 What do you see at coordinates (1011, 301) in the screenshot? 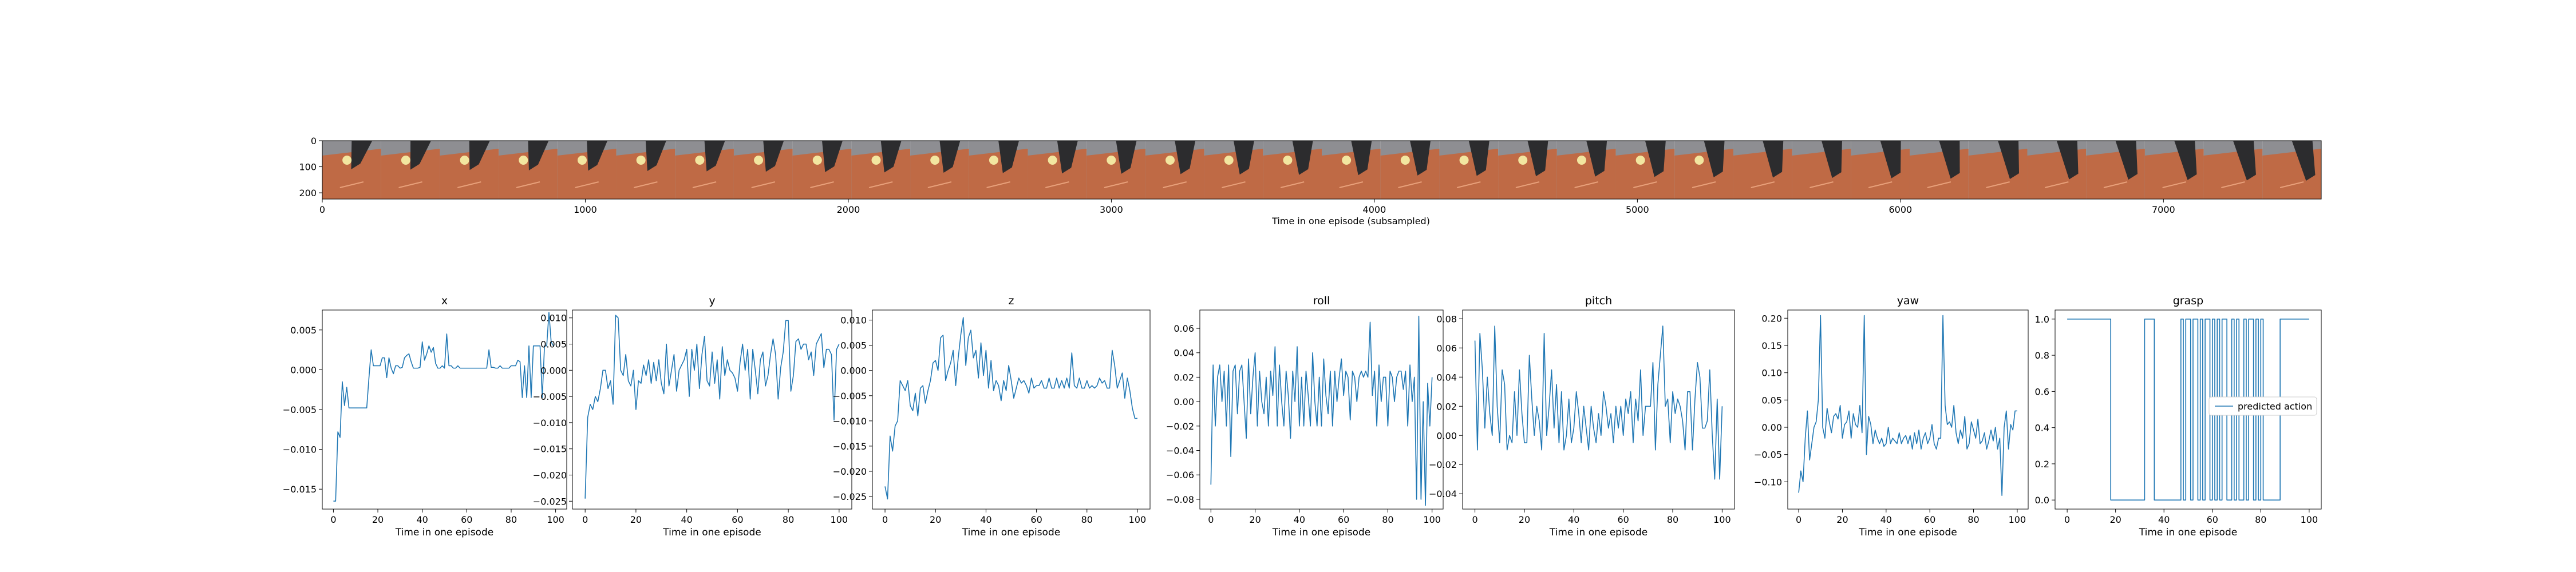
I see `subplot-title: z` at bounding box center [1011, 301].